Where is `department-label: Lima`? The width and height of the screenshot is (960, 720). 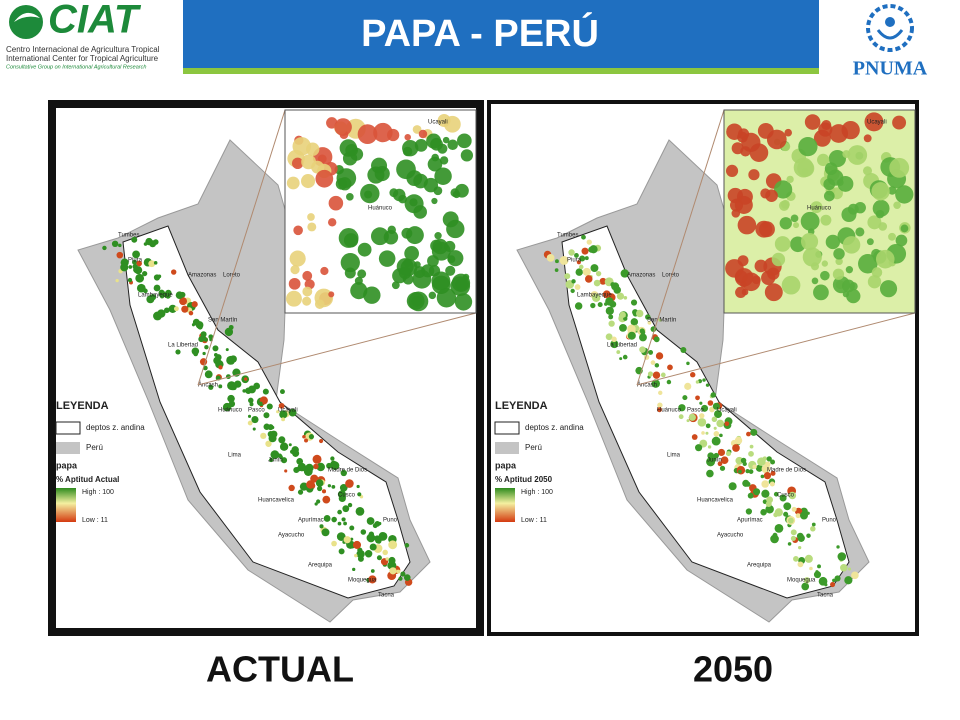
department-label: Lima is located at coordinates (674, 456).